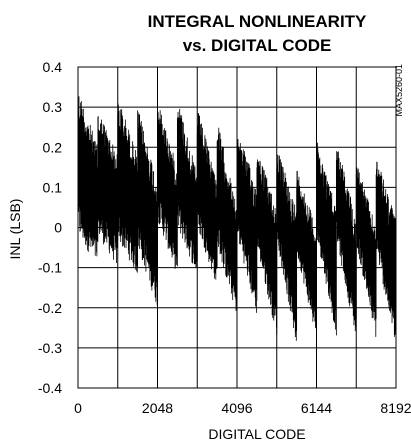  What do you see at coordinates (53, 147) in the screenshot?
I see `y-tick-label: 0.2` at bounding box center [53, 147].